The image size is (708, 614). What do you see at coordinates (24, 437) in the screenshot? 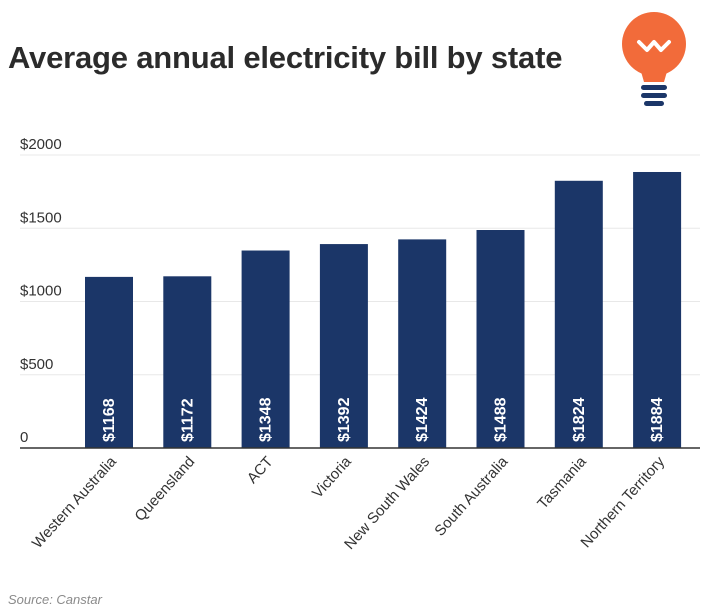
I see `y-tick-label: 0` at bounding box center [24, 437].